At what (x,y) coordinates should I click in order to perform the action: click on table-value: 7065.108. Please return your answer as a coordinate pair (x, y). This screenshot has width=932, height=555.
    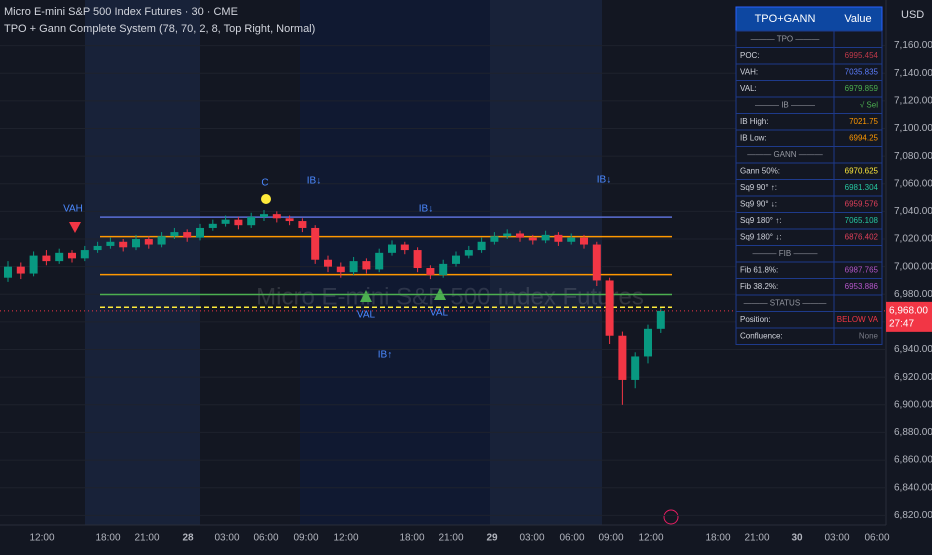
    Looking at the image, I should click on (862, 220).